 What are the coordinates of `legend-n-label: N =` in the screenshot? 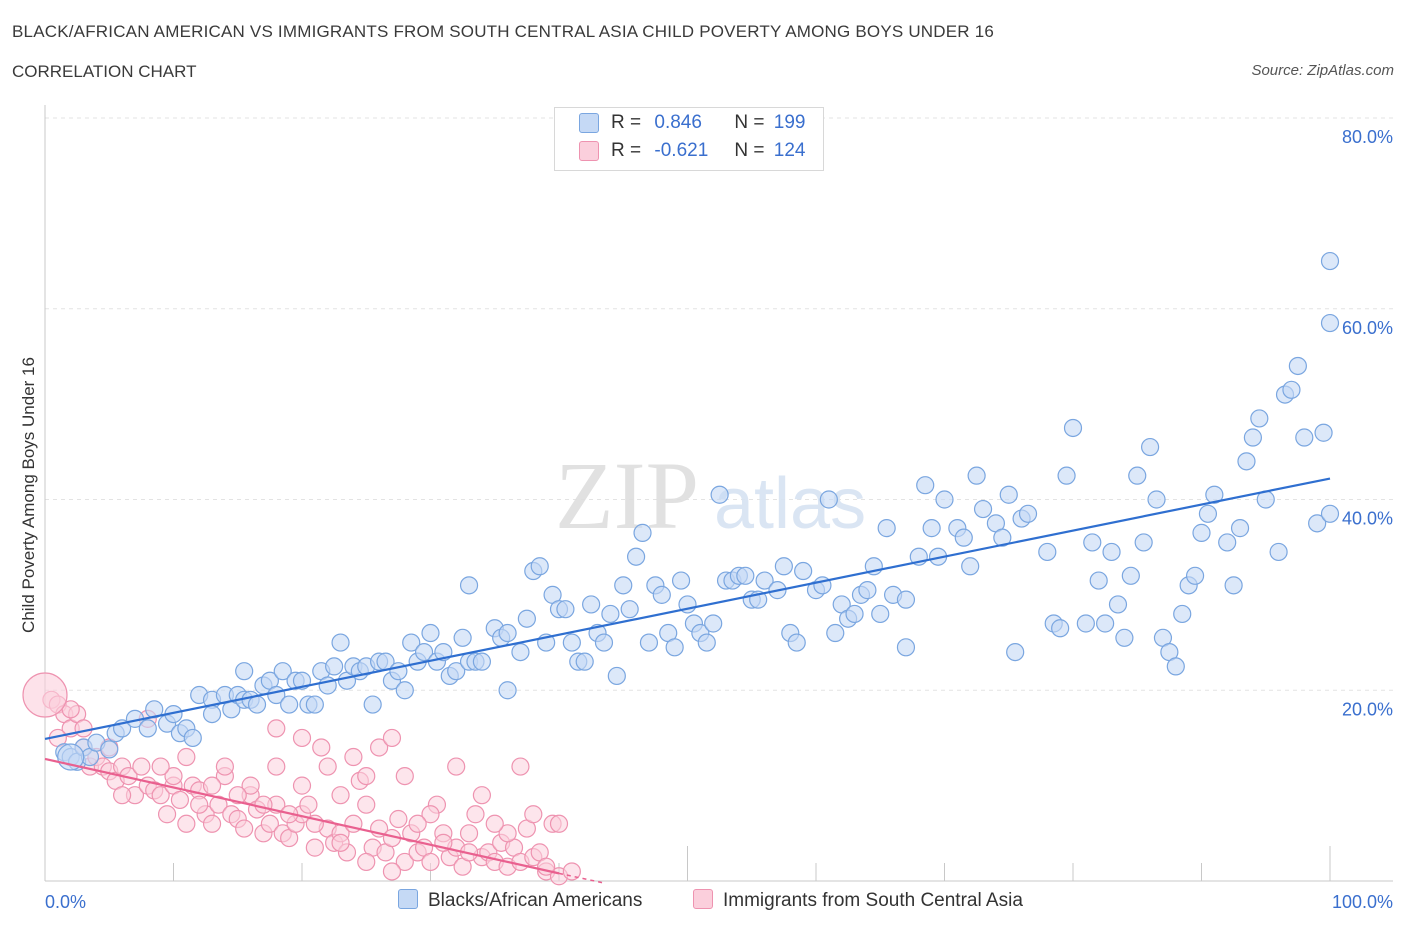 It's located at (749, 122).